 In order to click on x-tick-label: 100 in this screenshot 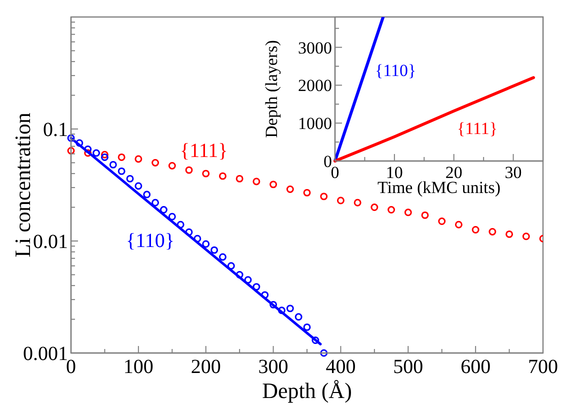, I will do `click(138, 367)`.